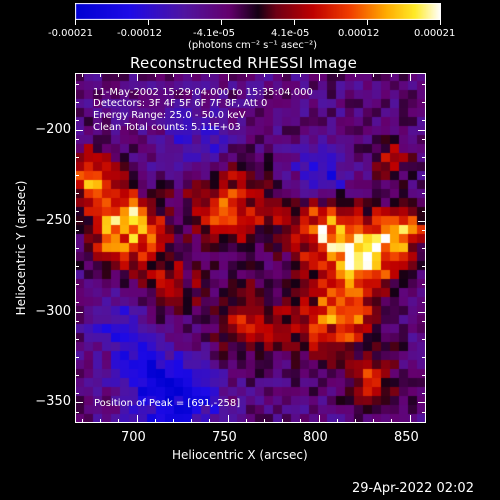  Describe the element at coordinates (180, 103) in the screenshot. I see `detectors-text: Detectors: 3F 4F 5F 6F 7F 8F, Att 0` at that location.